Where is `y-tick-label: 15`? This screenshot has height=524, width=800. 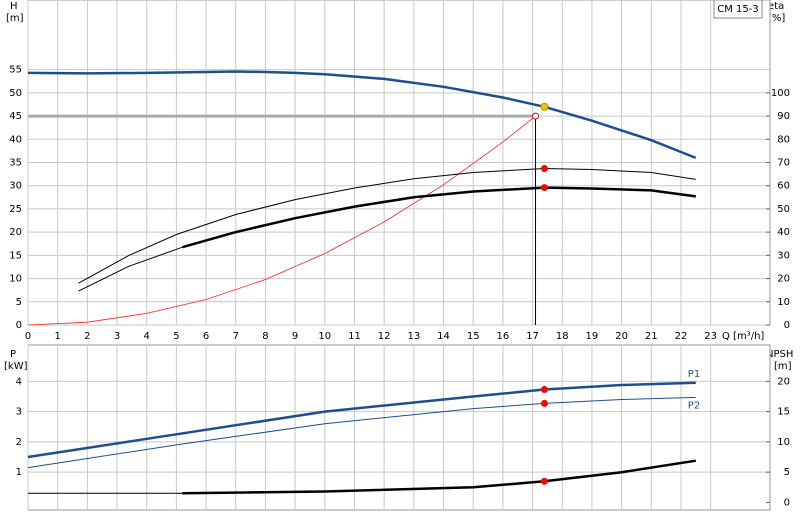
y-tick-label: 15 is located at coordinates (15, 255).